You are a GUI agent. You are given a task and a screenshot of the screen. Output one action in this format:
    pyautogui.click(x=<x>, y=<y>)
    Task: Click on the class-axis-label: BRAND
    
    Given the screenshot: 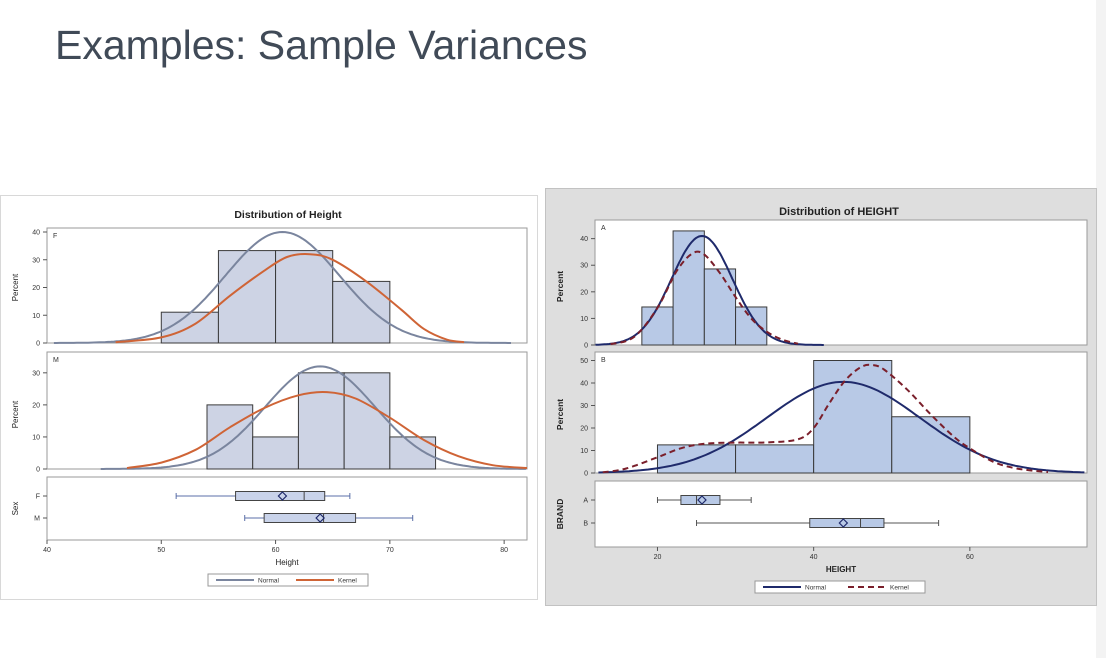 What is the action you would take?
    pyautogui.click(x=560, y=514)
    